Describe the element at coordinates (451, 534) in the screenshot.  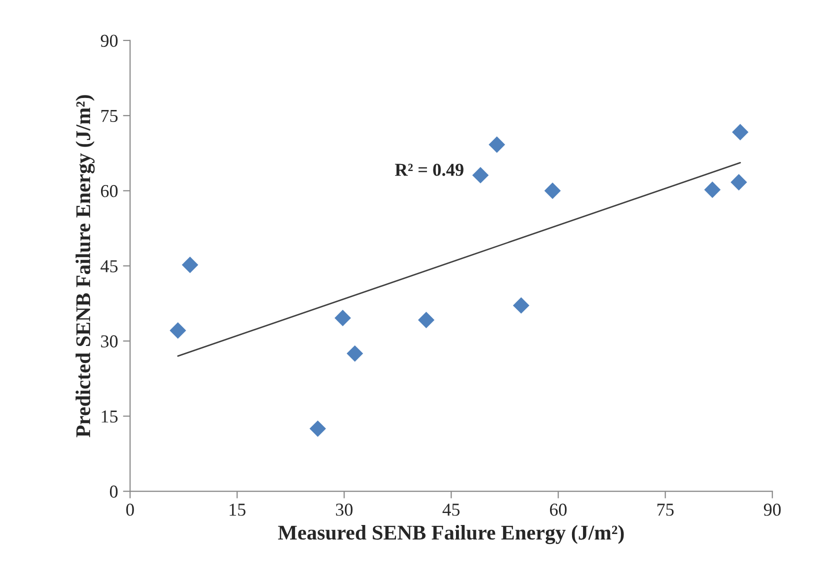
I see `x-axis-title: Measured SENB Failure Energy (J/m²)` at that location.